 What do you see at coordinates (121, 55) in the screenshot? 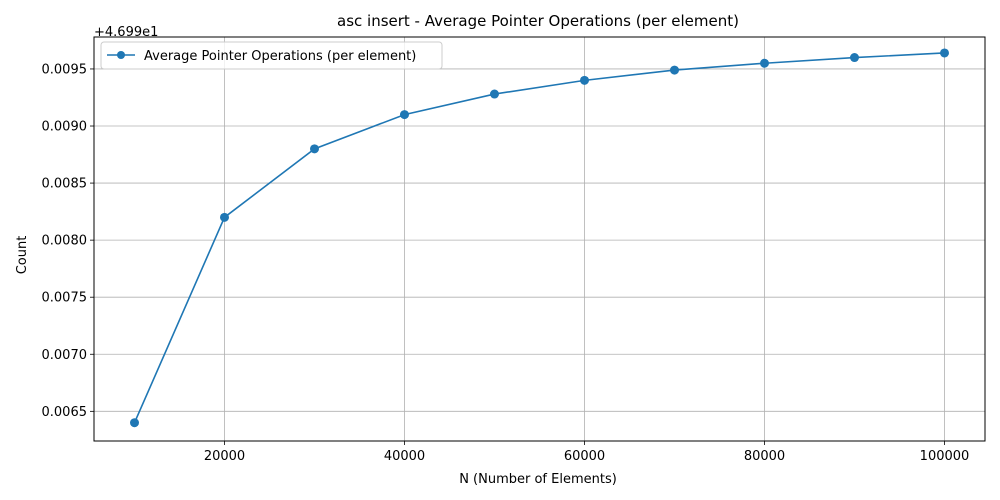
I see `legend-marker-swatch` at bounding box center [121, 55].